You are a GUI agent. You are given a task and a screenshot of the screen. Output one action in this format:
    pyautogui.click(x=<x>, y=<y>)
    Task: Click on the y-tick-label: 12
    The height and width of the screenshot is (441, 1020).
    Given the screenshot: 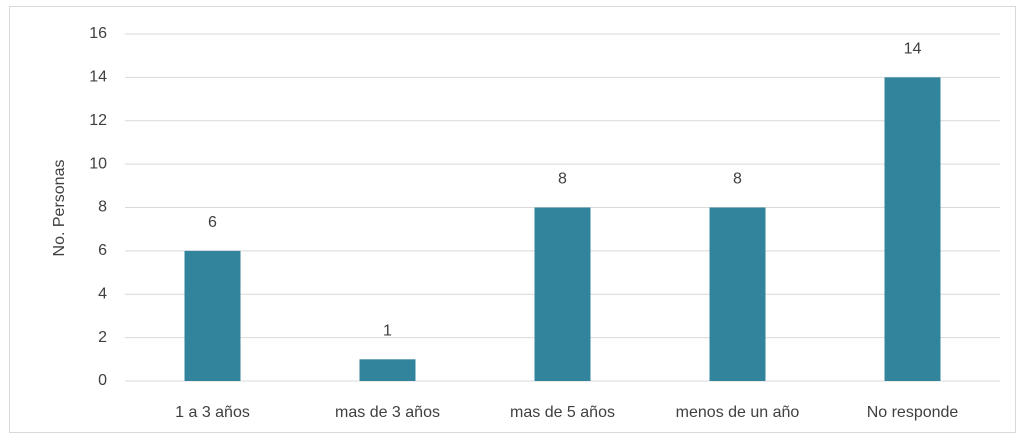 What is the action you would take?
    pyautogui.click(x=98, y=120)
    